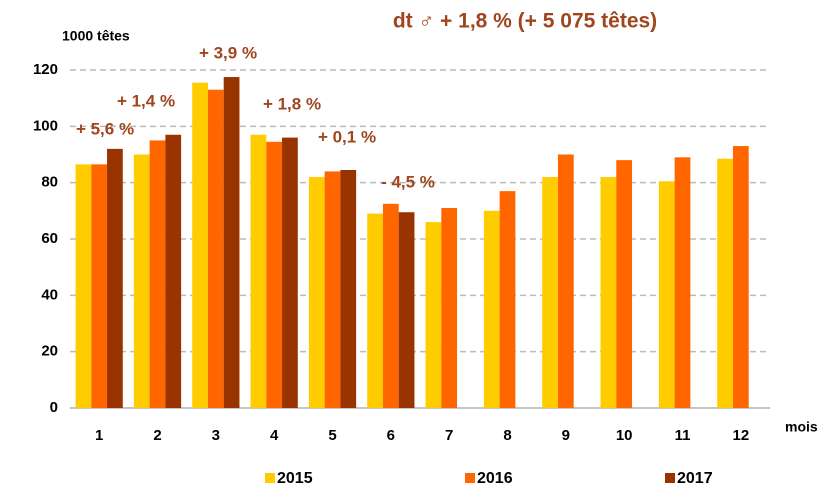 The image size is (837, 497). What do you see at coordinates (295, 478) in the screenshot?
I see `legend-label: 2015` at bounding box center [295, 478].